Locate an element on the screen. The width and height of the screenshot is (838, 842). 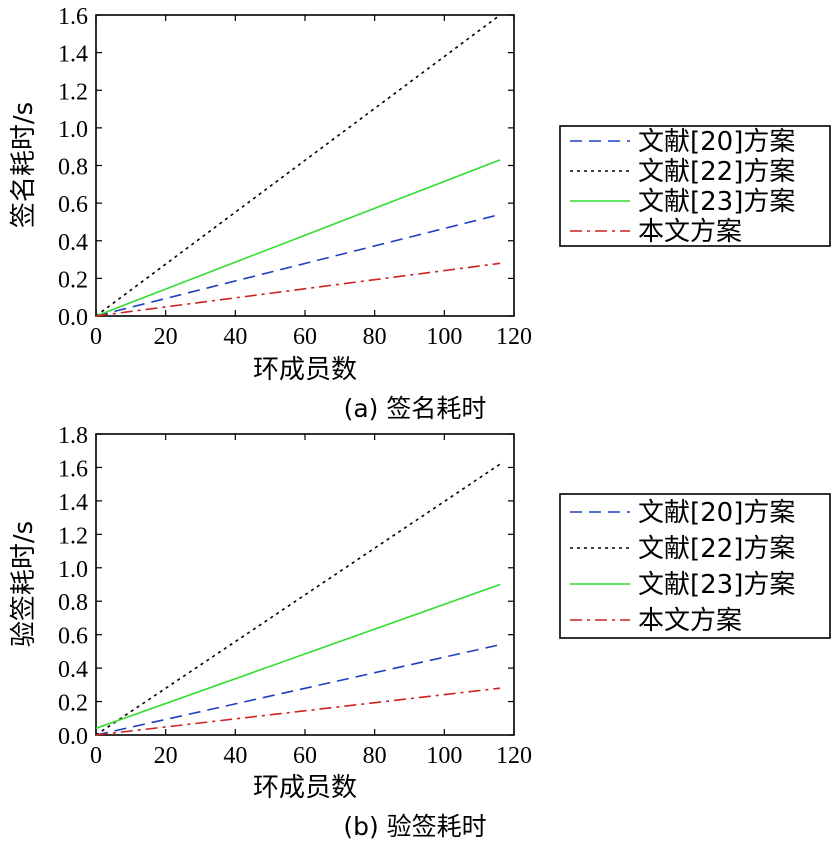
chart-2-caption: (b) 验签耗时 is located at coordinates (414, 826).